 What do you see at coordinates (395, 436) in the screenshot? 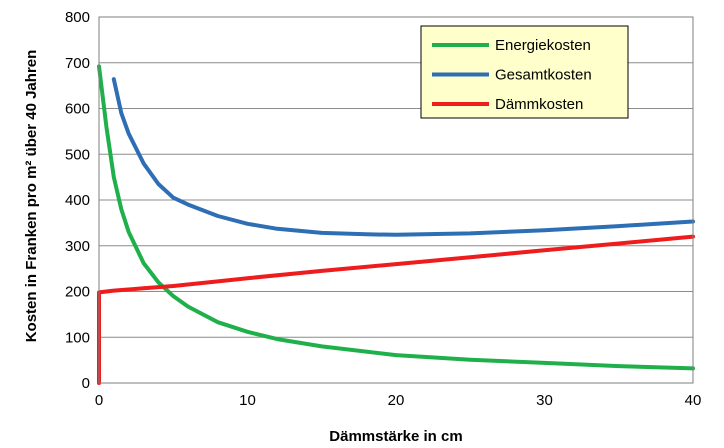
I see `x-axis-title: Dämmstärke in cm` at bounding box center [395, 436].